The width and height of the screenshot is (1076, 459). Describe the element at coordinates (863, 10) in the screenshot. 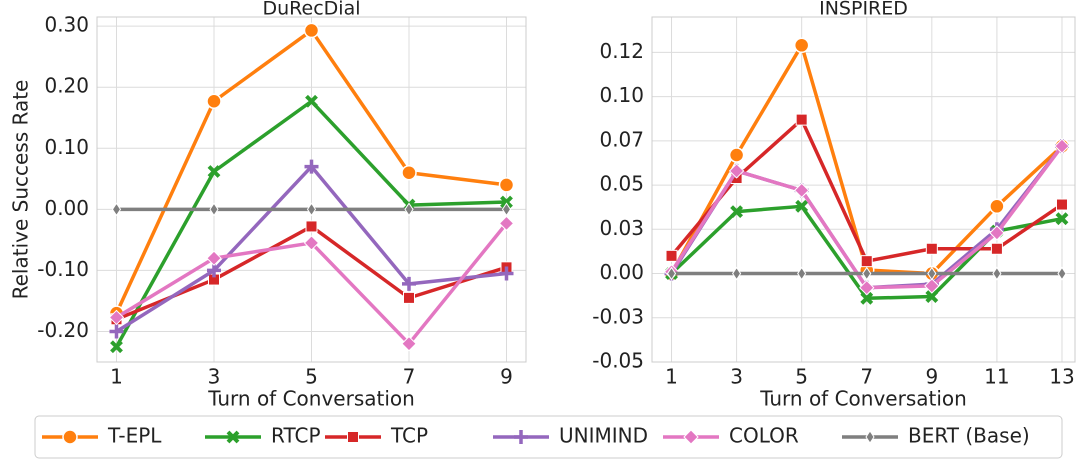

I see `chart-title: INSPIRED` at that location.